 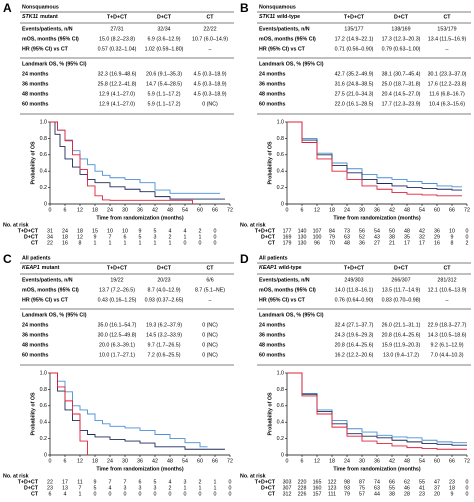 What do you see at coordinates (407, 482) in the screenshot?
I see `at-risk-value: 62` at bounding box center [407, 482].